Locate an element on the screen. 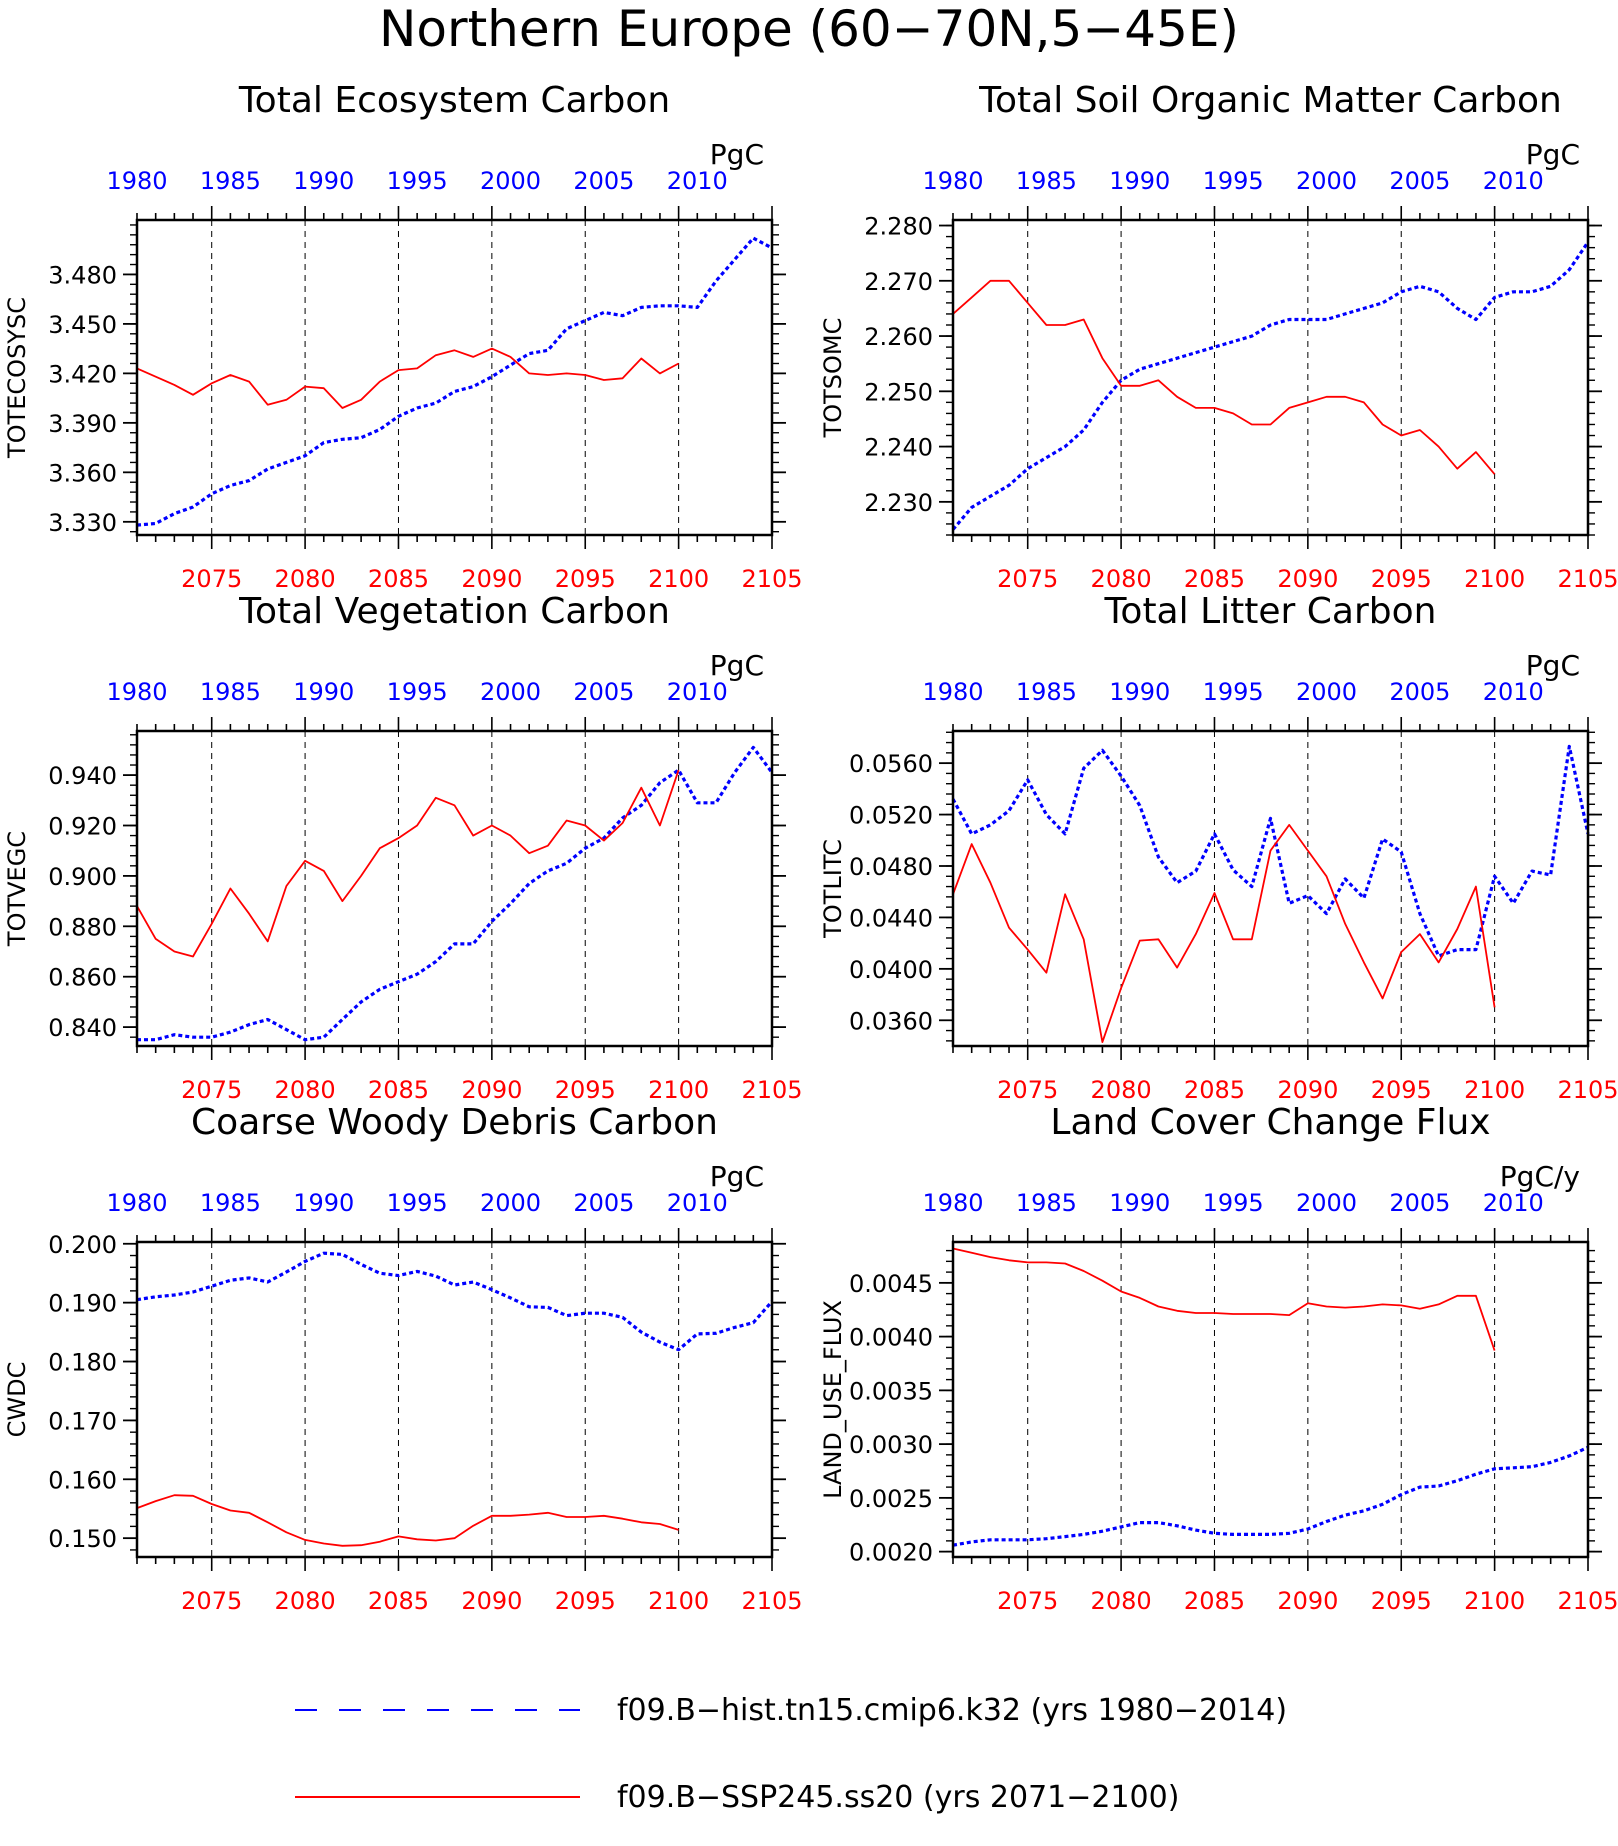 The height and width of the screenshot is (1846, 1618). units-label: PgC/y is located at coordinates (1540, 1176).